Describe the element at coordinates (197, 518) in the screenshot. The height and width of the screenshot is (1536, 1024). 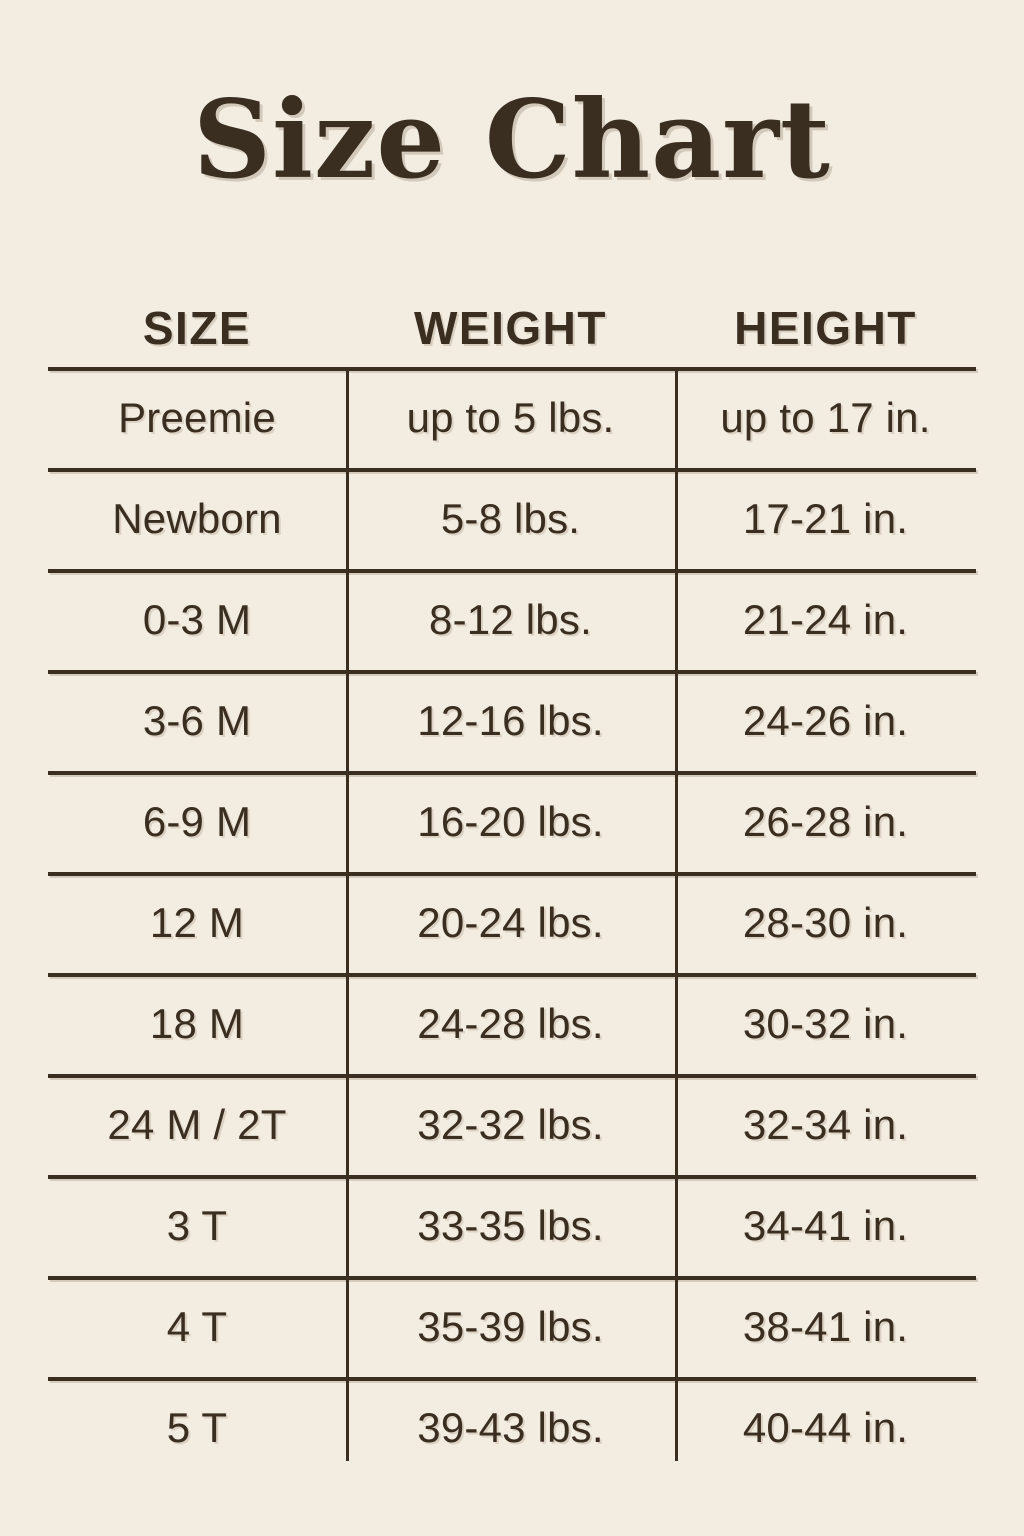
I see `cell-size: Newborn` at that location.